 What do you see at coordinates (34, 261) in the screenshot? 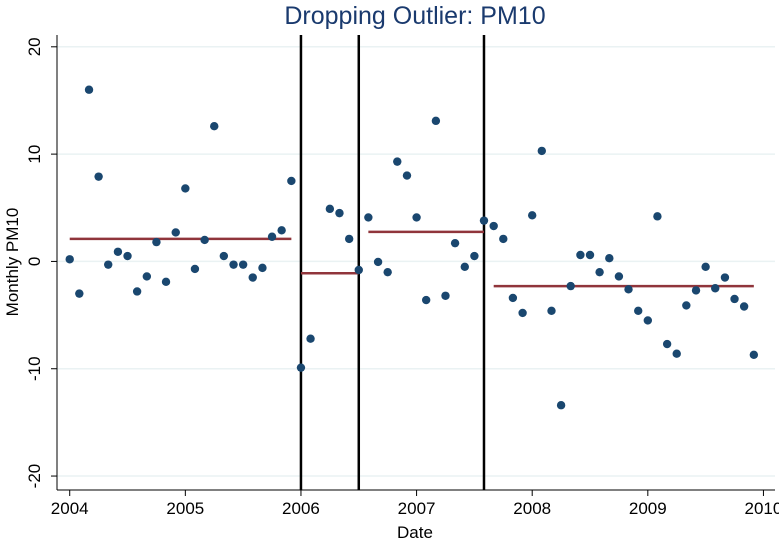
I see `y-tick-label: 0` at bounding box center [34, 261].